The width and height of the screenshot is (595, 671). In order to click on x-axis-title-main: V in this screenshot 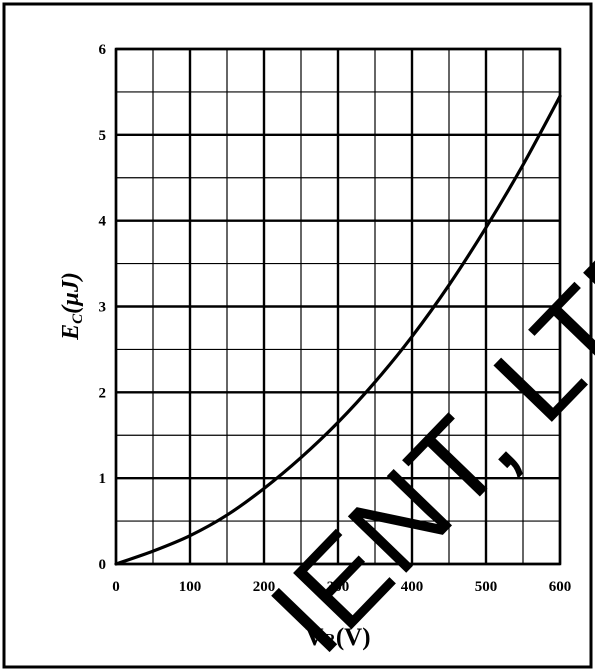, I will do `click(314, 637)`.